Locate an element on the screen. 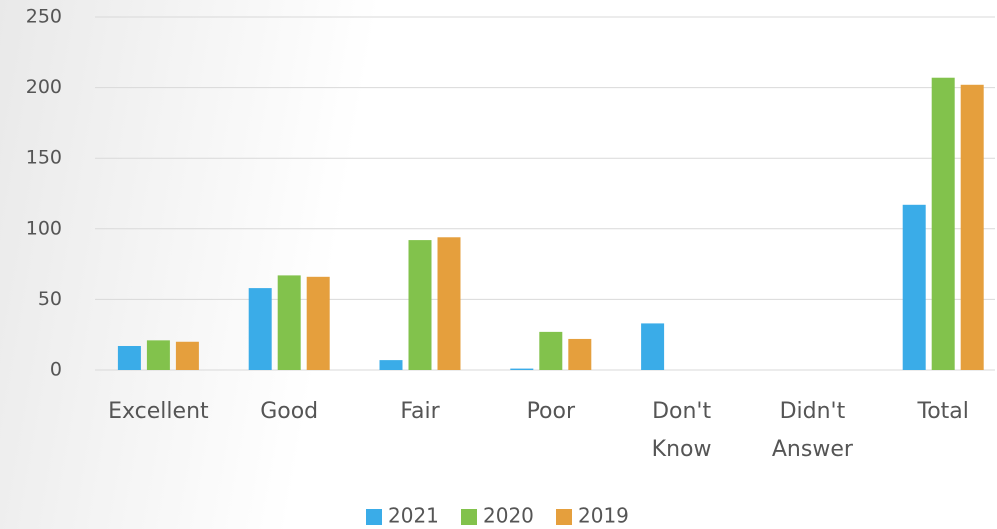 This screenshot has height=529, width=997. y-tick-label: 50 is located at coordinates (50, 299).